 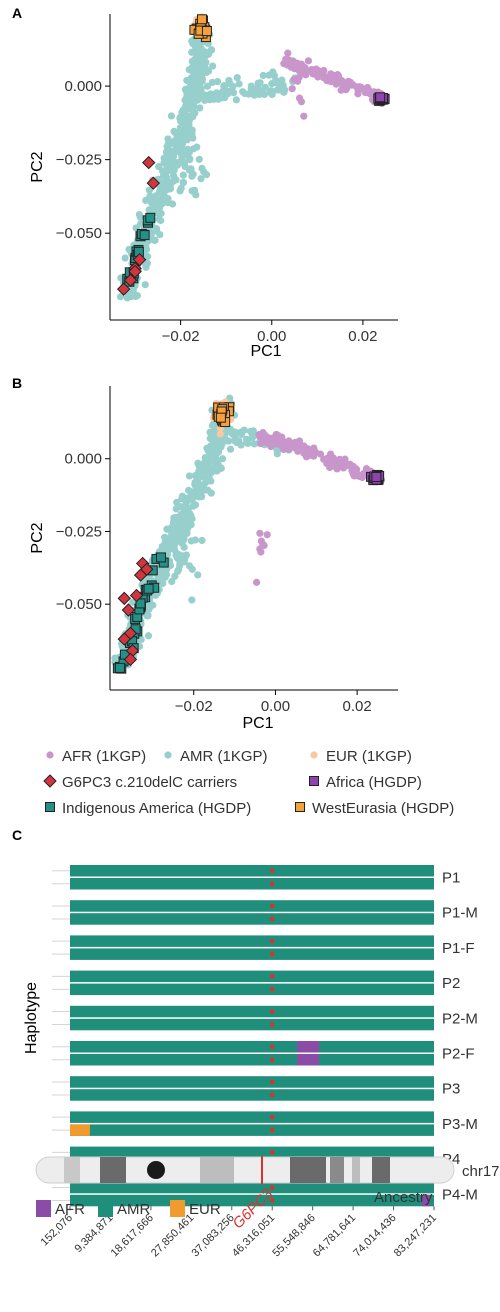 I want to click on position-tick-label: 9,384,871, so click(x=93, y=1233).